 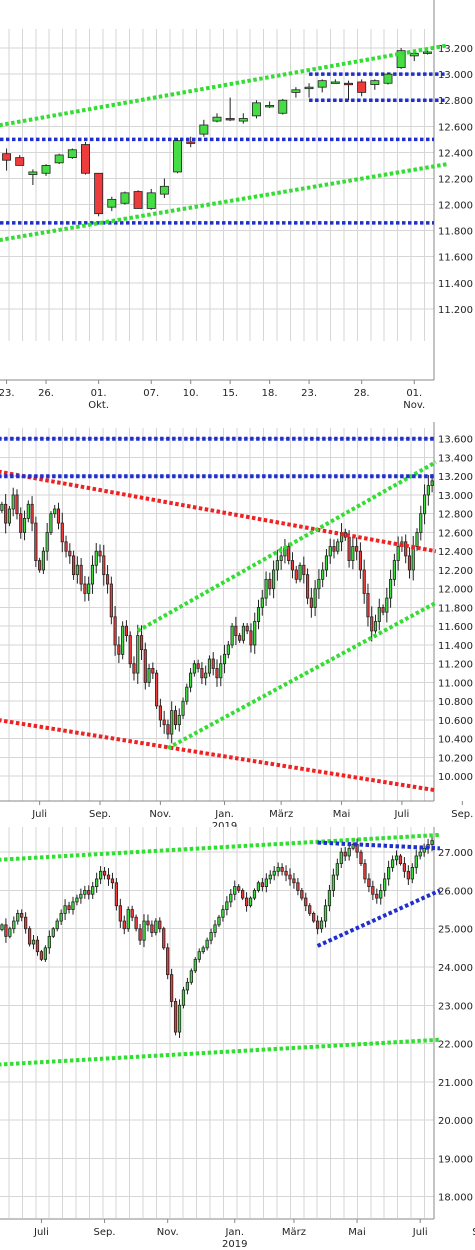 I want to click on y-tick-label: 12.600, so click(x=455, y=127).